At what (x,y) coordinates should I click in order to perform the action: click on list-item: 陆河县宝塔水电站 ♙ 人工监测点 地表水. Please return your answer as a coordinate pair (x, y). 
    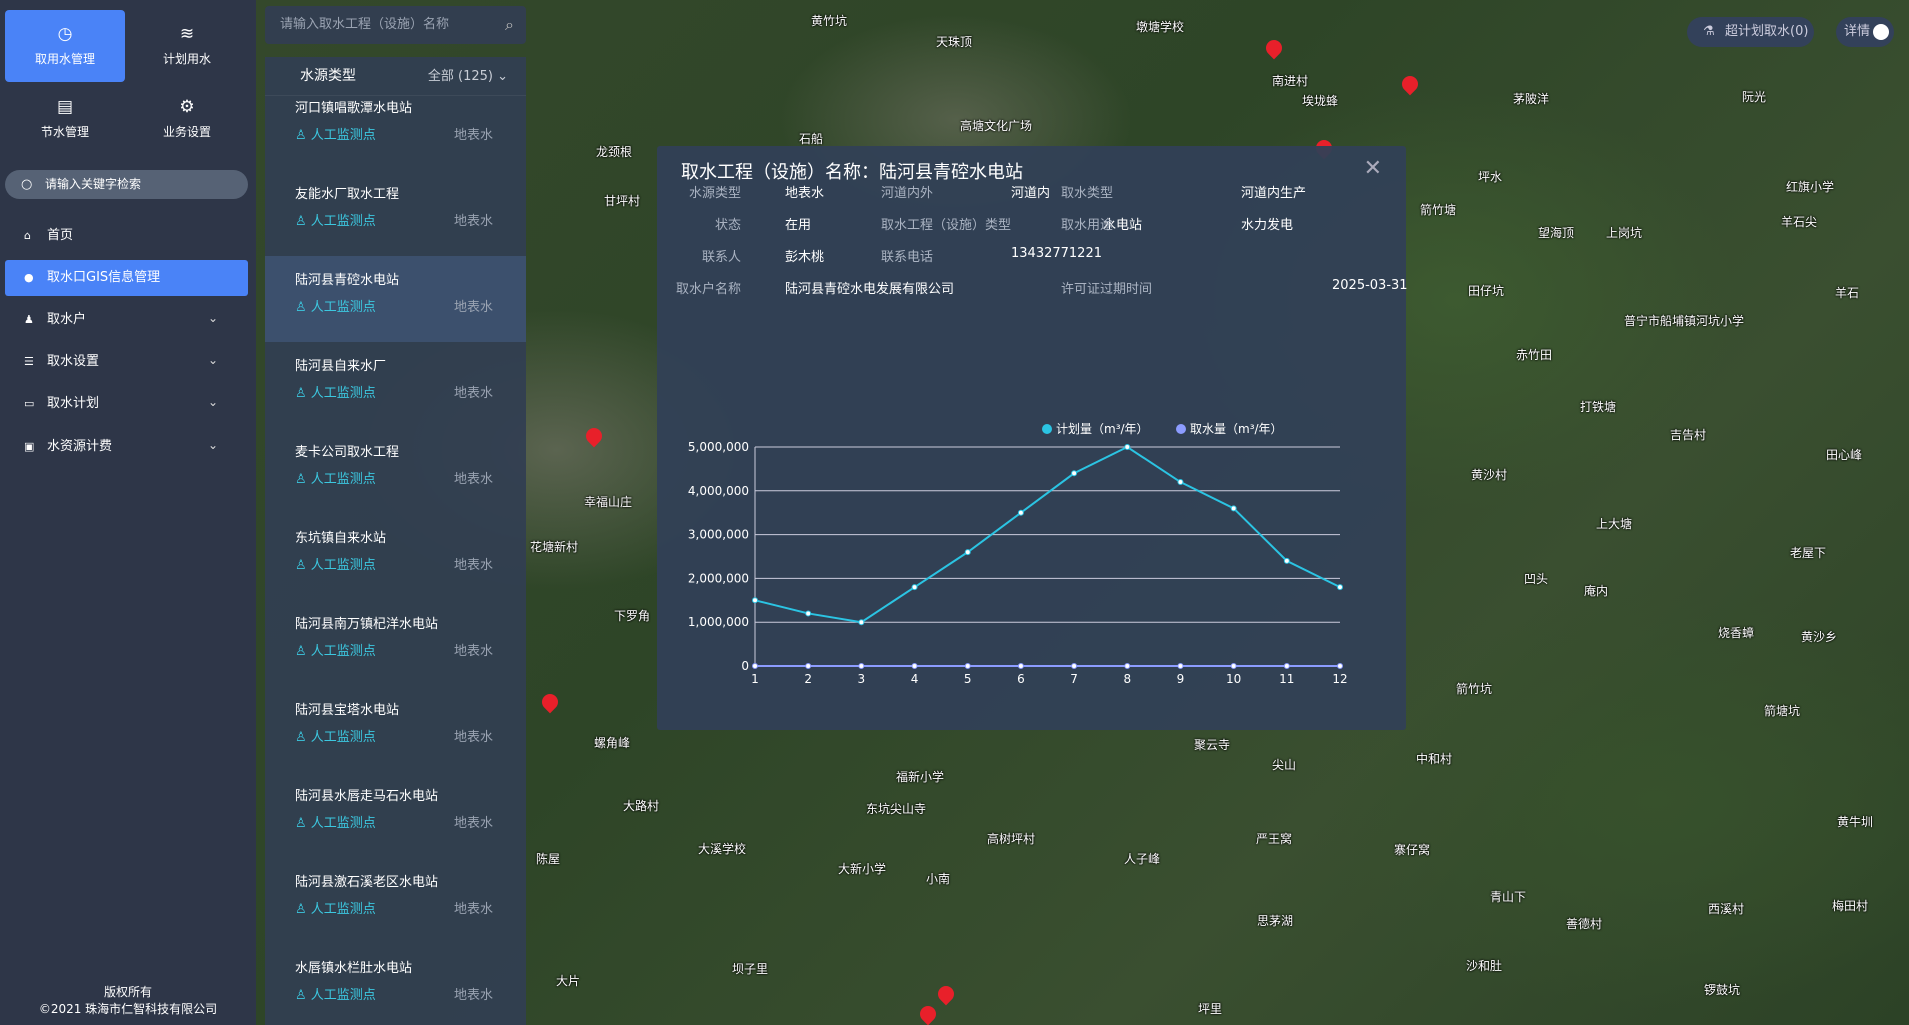
    Looking at the image, I should click on (395, 729).